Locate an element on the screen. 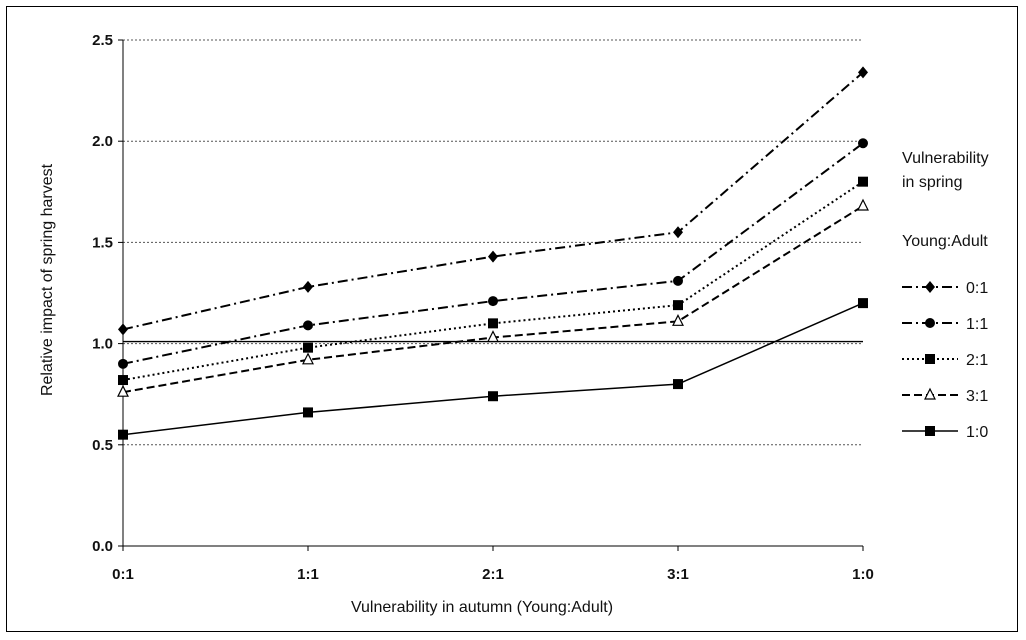 The width and height of the screenshot is (1026, 640). y-tick-label: 1.5 is located at coordinates (102, 242).